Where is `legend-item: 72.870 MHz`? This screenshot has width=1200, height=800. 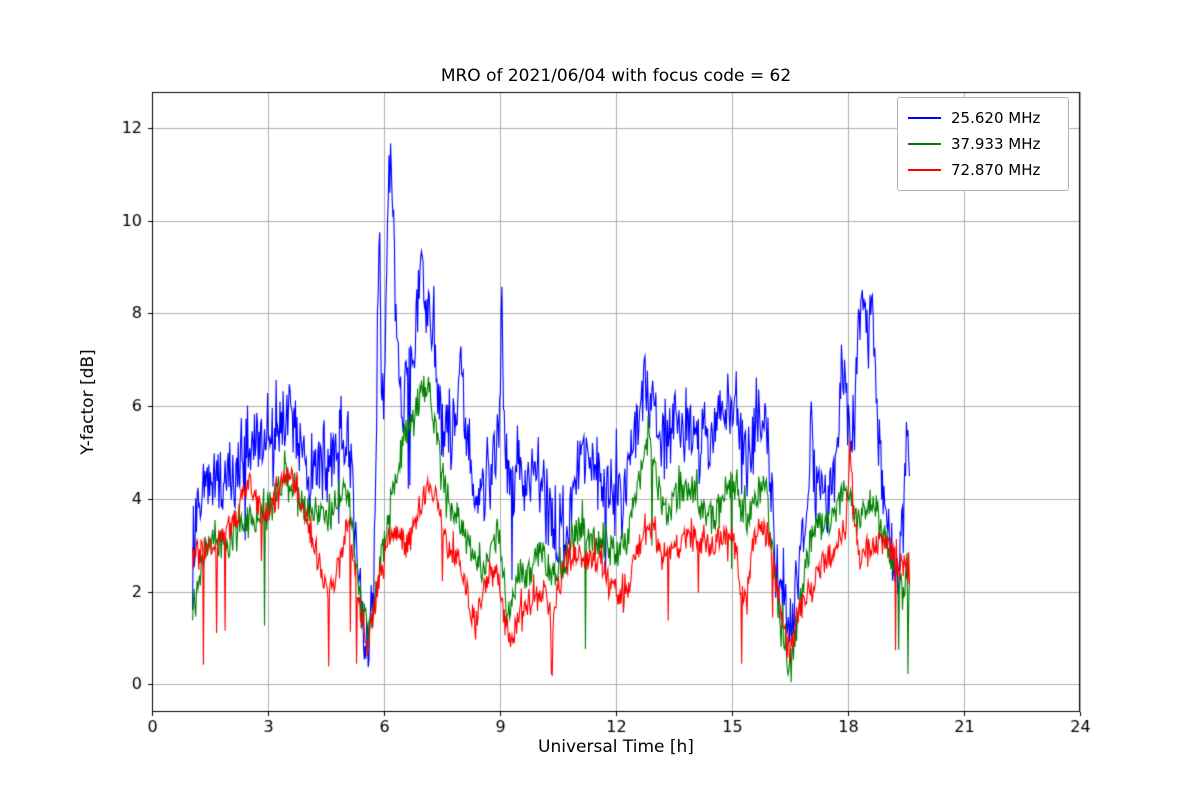
legend-item: 72.870 MHz is located at coordinates (983, 170).